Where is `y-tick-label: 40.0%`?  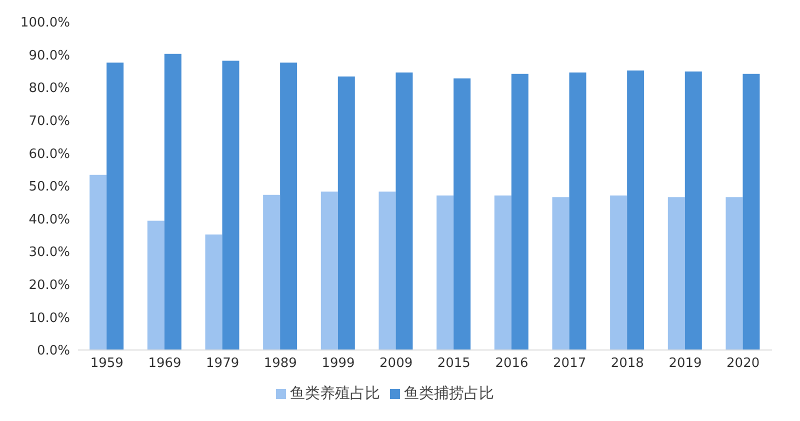
y-tick-label: 40.0% is located at coordinates (49, 220).